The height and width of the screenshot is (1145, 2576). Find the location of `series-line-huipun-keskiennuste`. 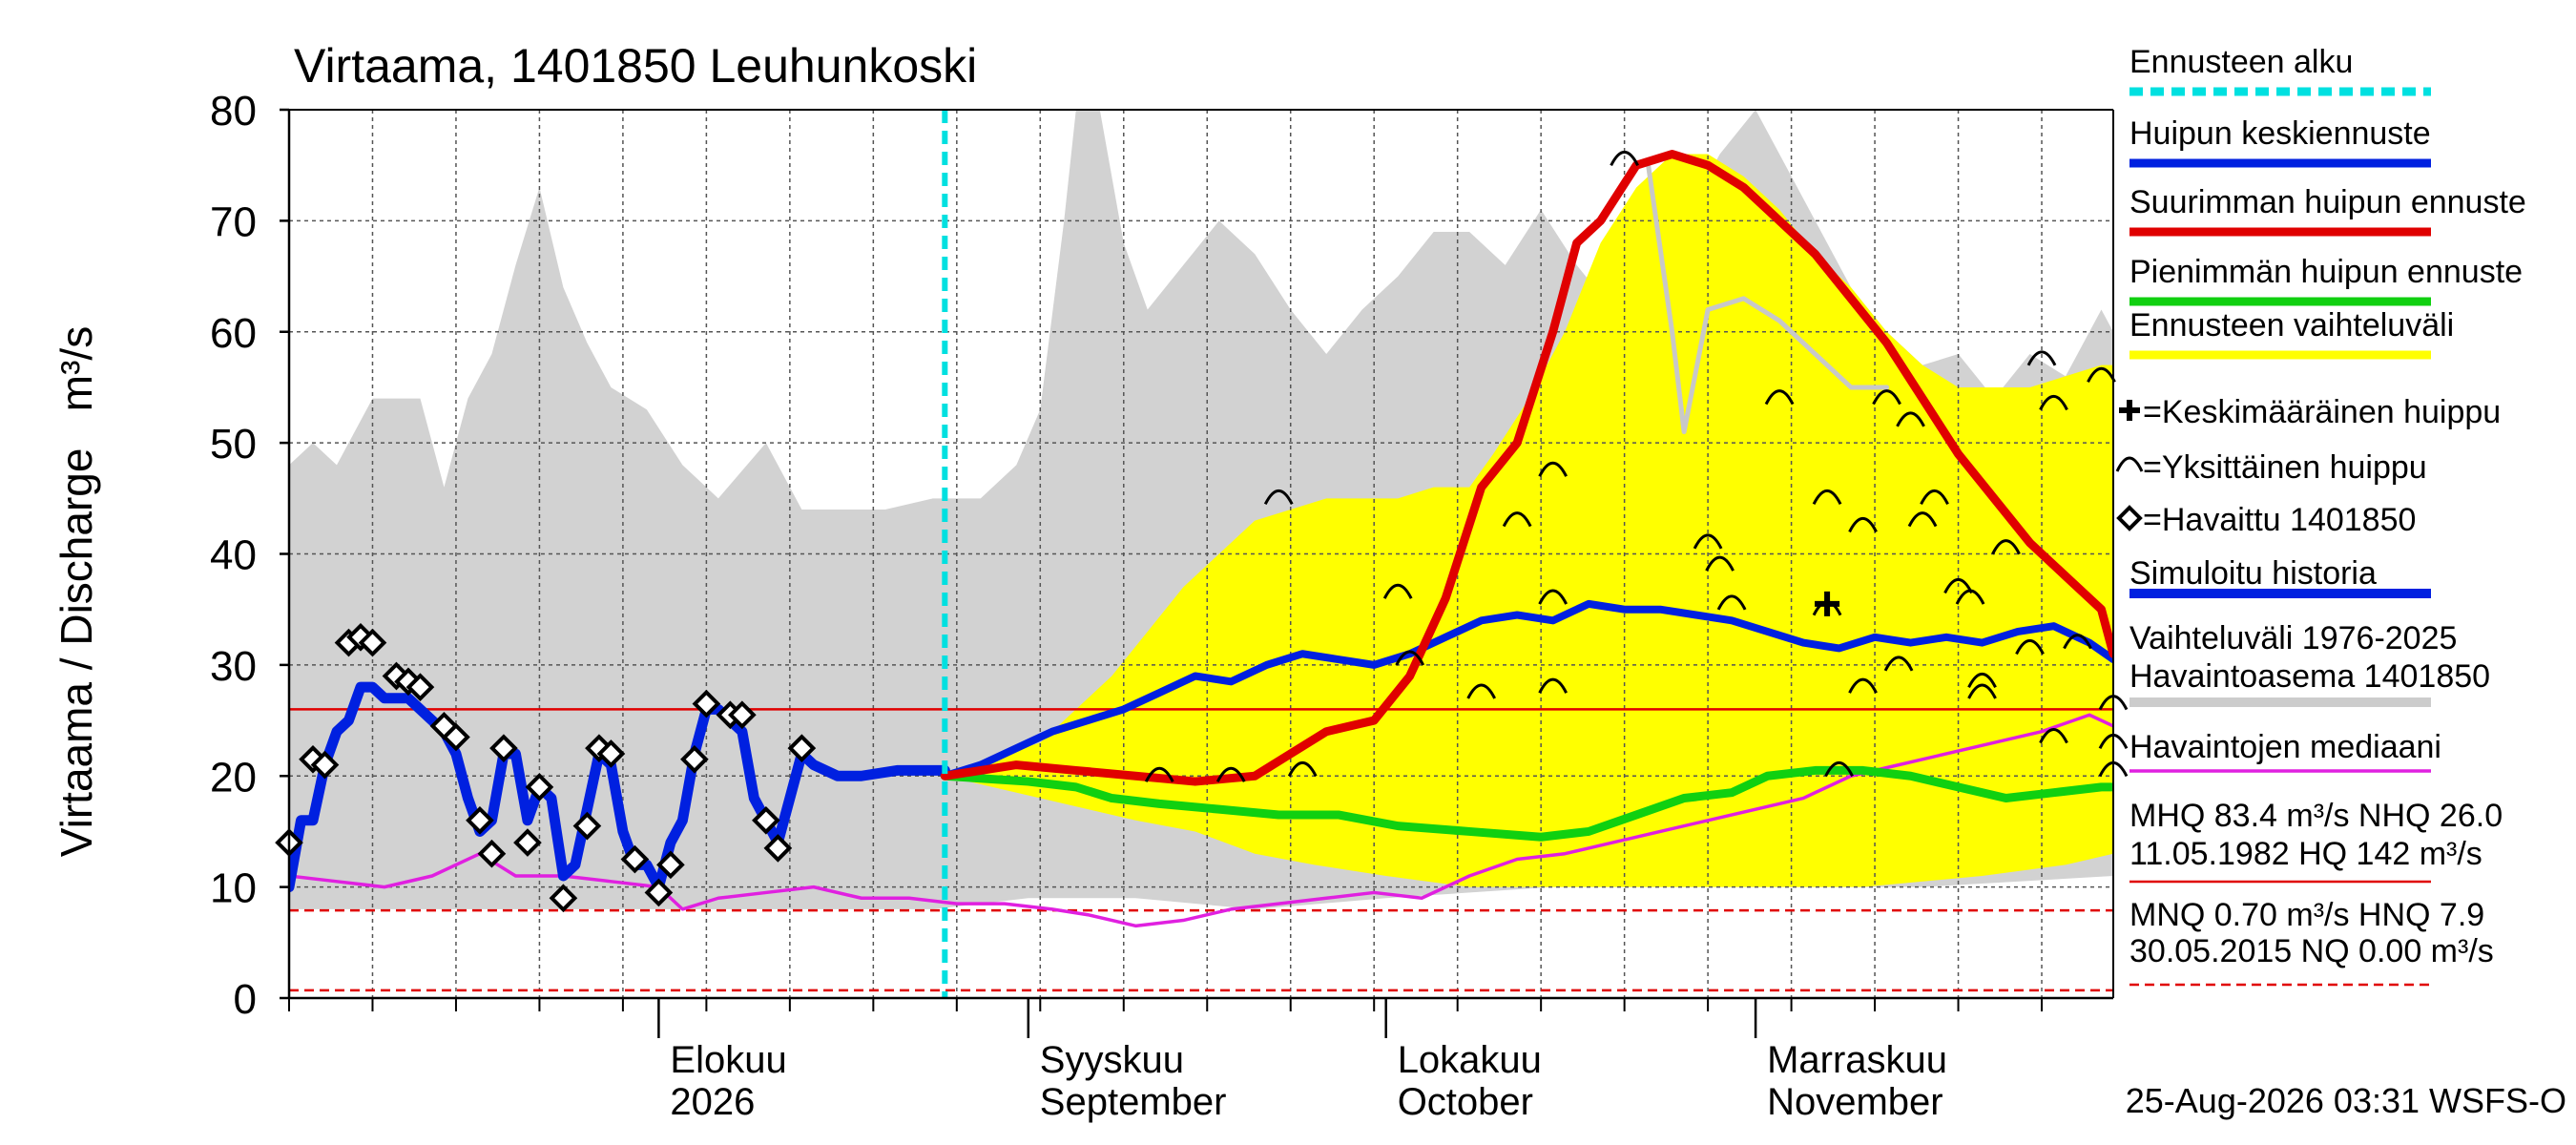

series-line-huipun-keskiennuste is located at coordinates (1527, 690).